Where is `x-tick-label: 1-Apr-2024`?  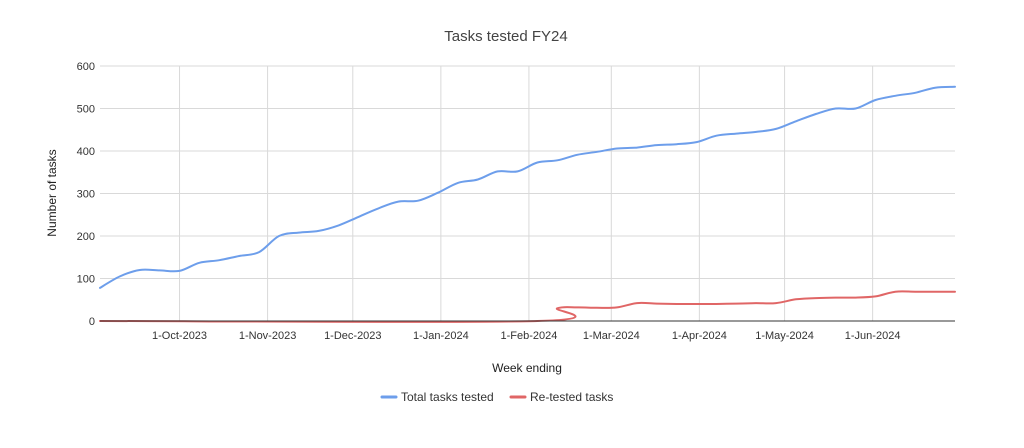
x-tick-label: 1-Apr-2024 is located at coordinates (699, 336).